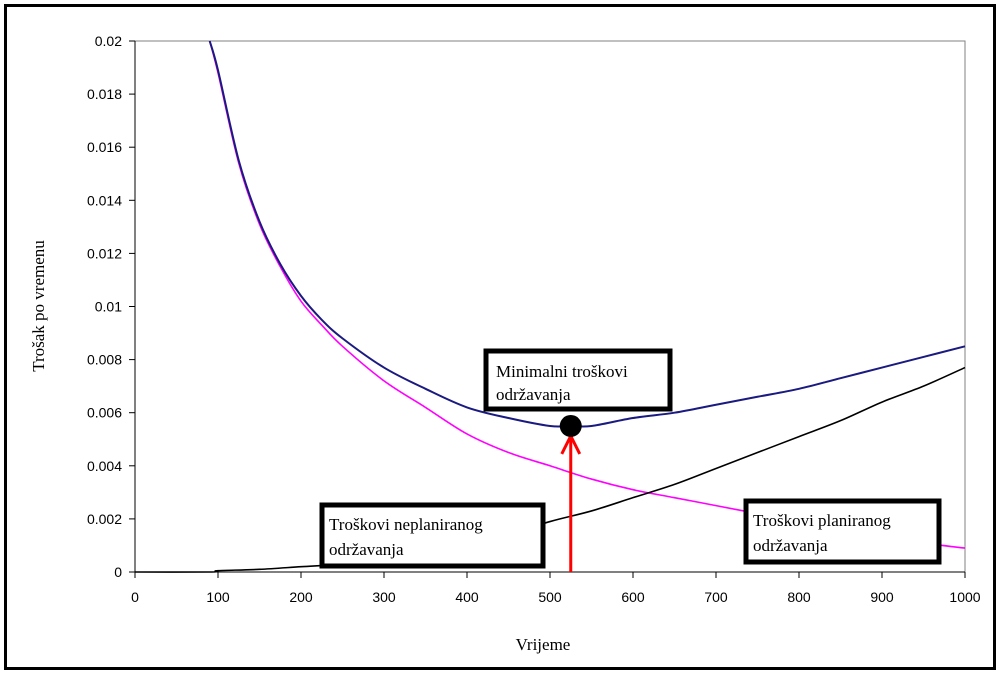 The image size is (1000, 673). I want to click on annotation-minimum: Minimalni troškovi održavanja, so click(578, 380).